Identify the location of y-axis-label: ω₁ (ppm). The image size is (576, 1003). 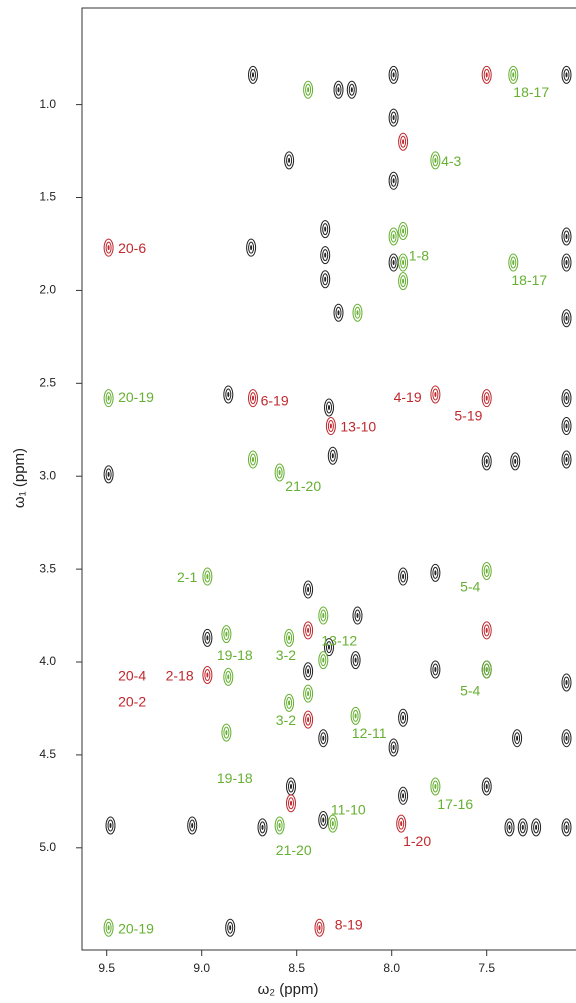
(19, 478).